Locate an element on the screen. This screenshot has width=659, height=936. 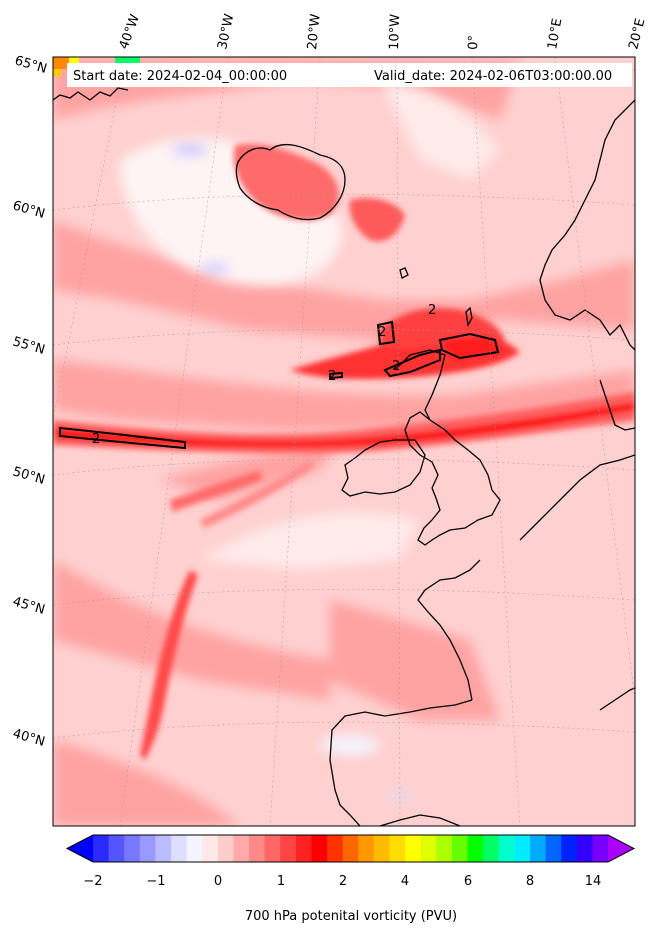
colorbar-extend-min is located at coordinates (80, 848).